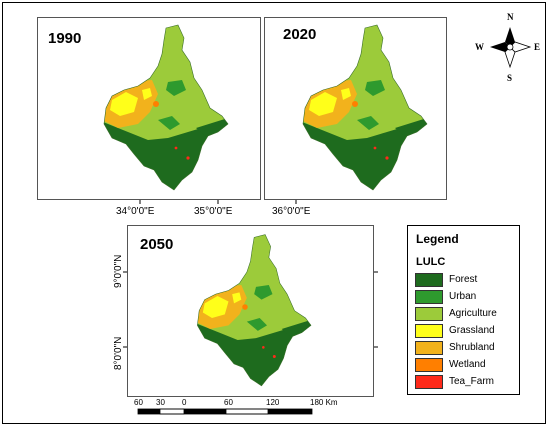  Describe the element at coordinates (160, 402) in the screenshot. I see `scale-label-30: 30` at that location.